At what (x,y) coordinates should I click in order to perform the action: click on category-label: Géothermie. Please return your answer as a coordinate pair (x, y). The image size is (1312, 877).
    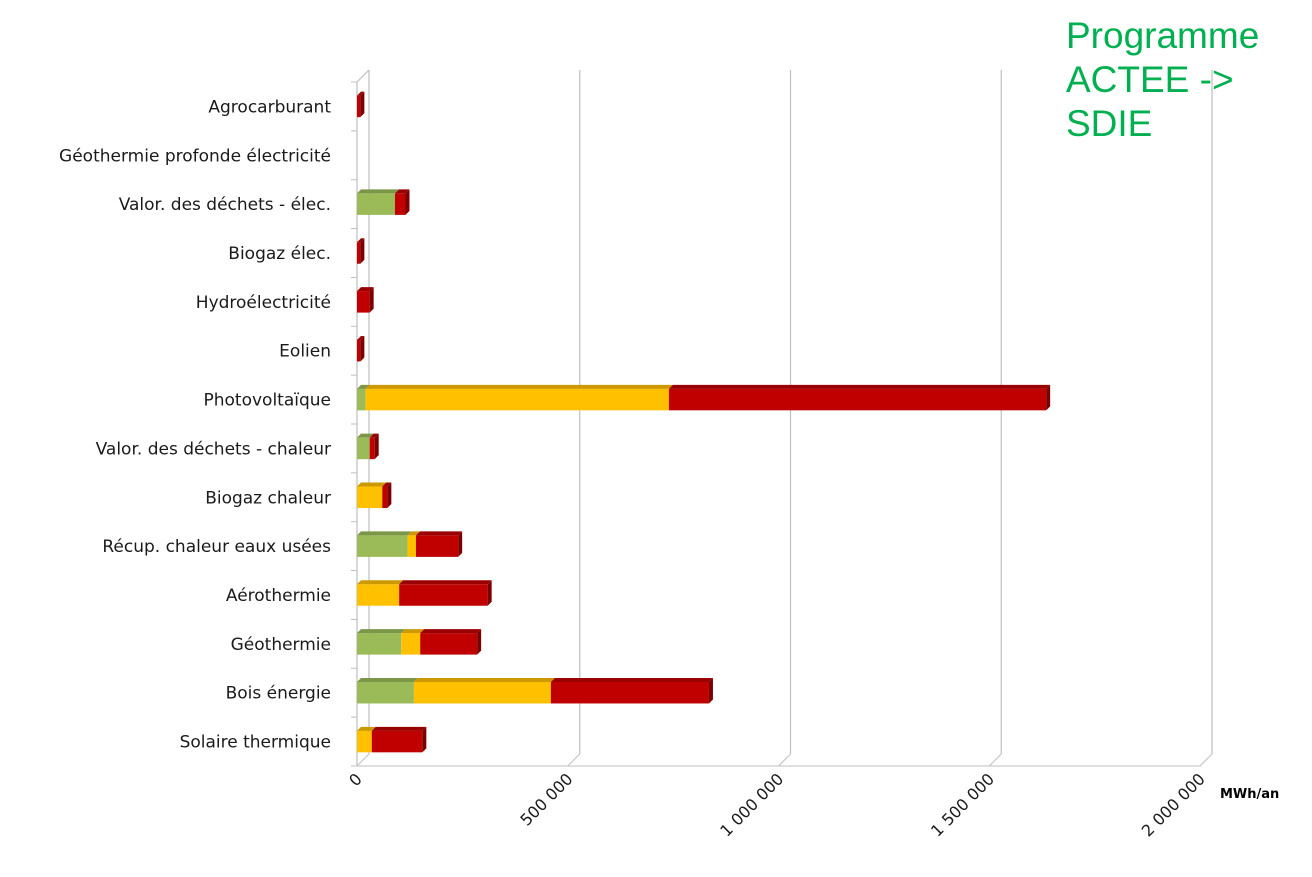
    Looking at the image, I should click on (281, 645).